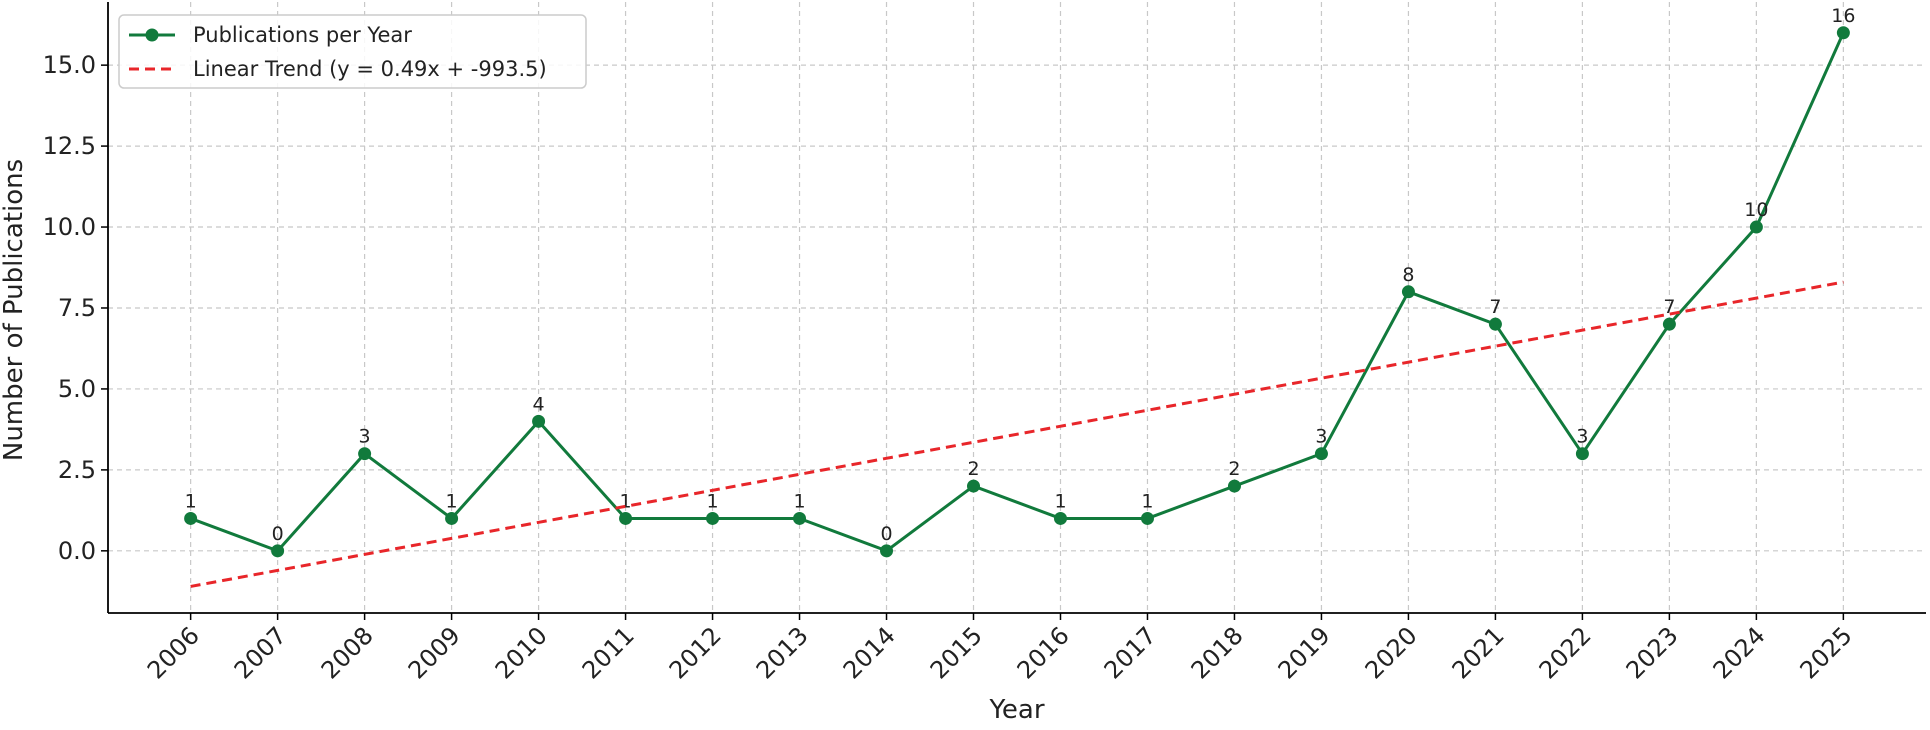  I want to click on legend-marker, so click(152, 35).